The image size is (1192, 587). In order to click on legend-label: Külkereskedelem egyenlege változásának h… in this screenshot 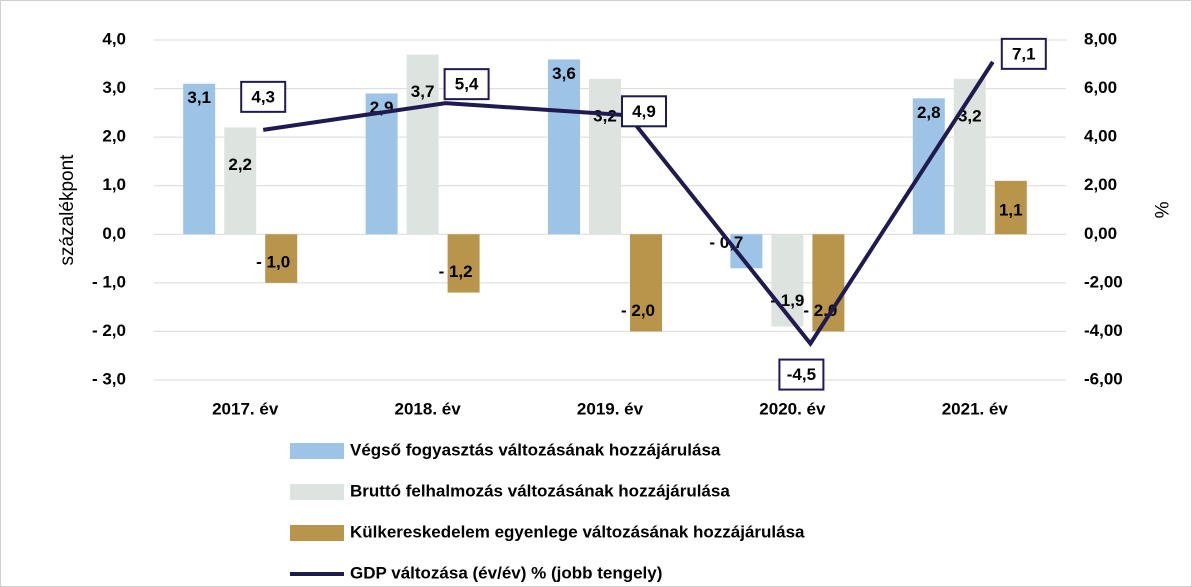, I will do `click(577, 531)`.